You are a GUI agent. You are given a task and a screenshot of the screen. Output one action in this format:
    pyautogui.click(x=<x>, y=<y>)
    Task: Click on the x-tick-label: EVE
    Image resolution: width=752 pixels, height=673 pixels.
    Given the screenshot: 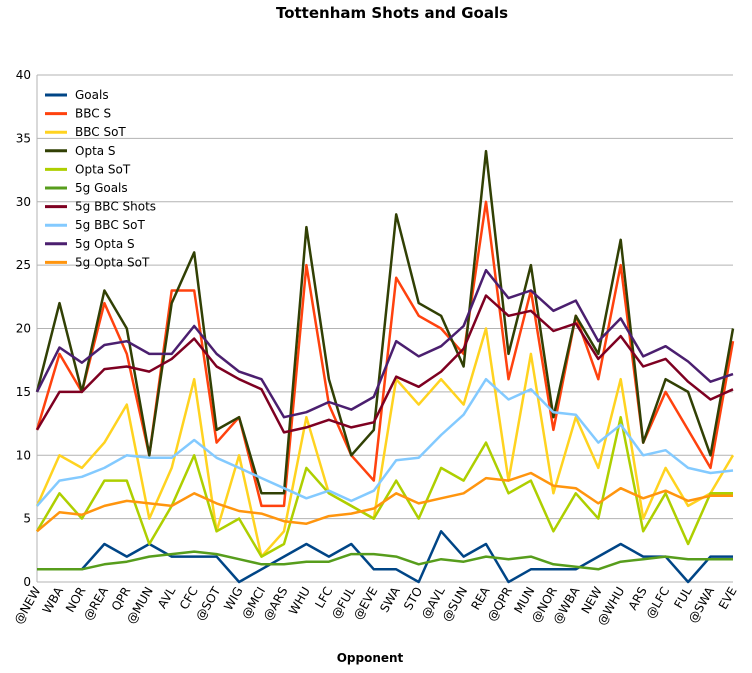 What is the action you would take?
    pyautogui.click(x=728, y=598)
    